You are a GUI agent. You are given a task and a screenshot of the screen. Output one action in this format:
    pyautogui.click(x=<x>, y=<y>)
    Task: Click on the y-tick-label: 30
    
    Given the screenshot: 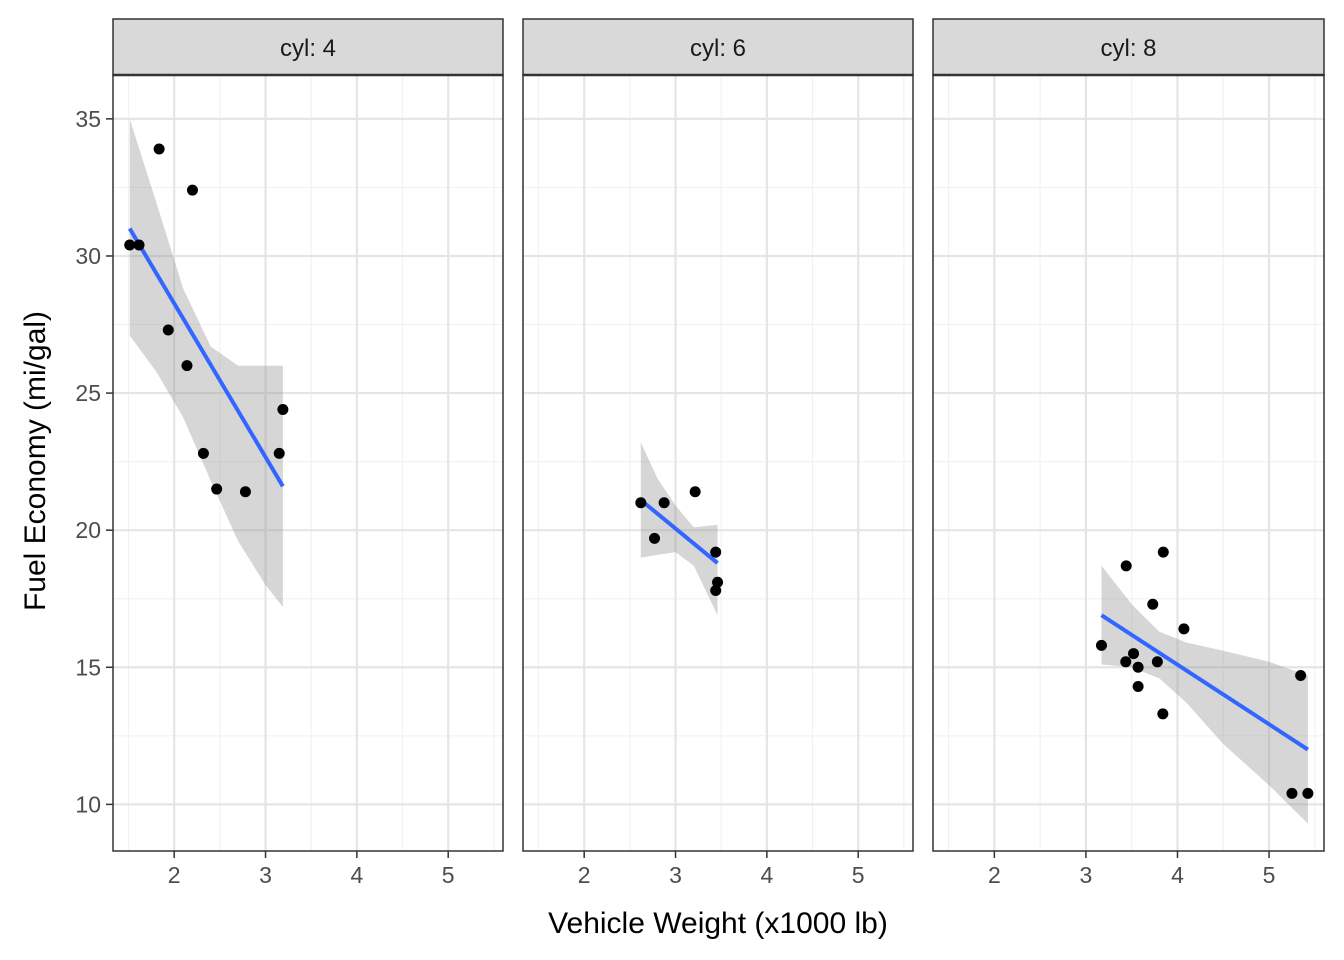 What is the action you would take?
    pyautogui.click(x=88, y=256)
    